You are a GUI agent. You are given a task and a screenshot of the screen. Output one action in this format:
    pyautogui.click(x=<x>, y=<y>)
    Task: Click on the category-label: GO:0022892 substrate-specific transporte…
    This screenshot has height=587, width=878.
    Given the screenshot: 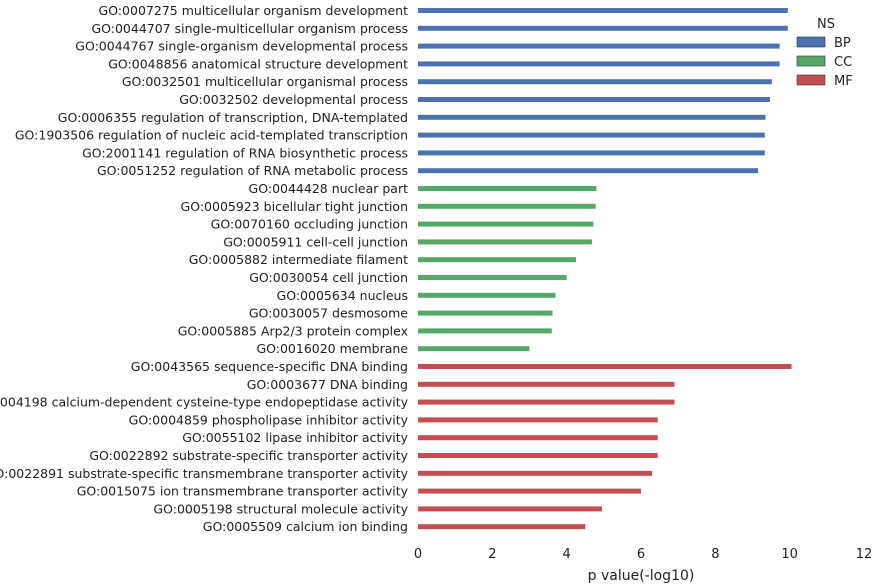 What is the action you would take?
    pyautogui.click(x=248, y=455)
    